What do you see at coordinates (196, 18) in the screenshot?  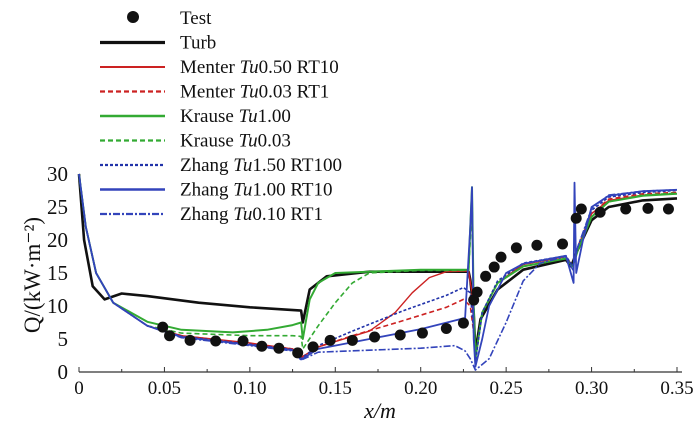 I see `legend-label-test: Test` at bounding box center [196, 18].